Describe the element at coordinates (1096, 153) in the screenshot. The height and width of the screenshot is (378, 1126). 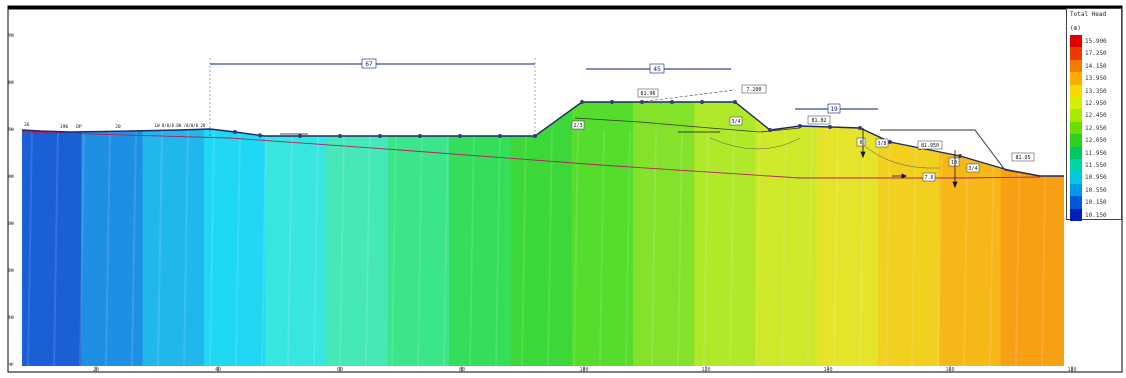
I see `legend-value: 11.950` at that location.